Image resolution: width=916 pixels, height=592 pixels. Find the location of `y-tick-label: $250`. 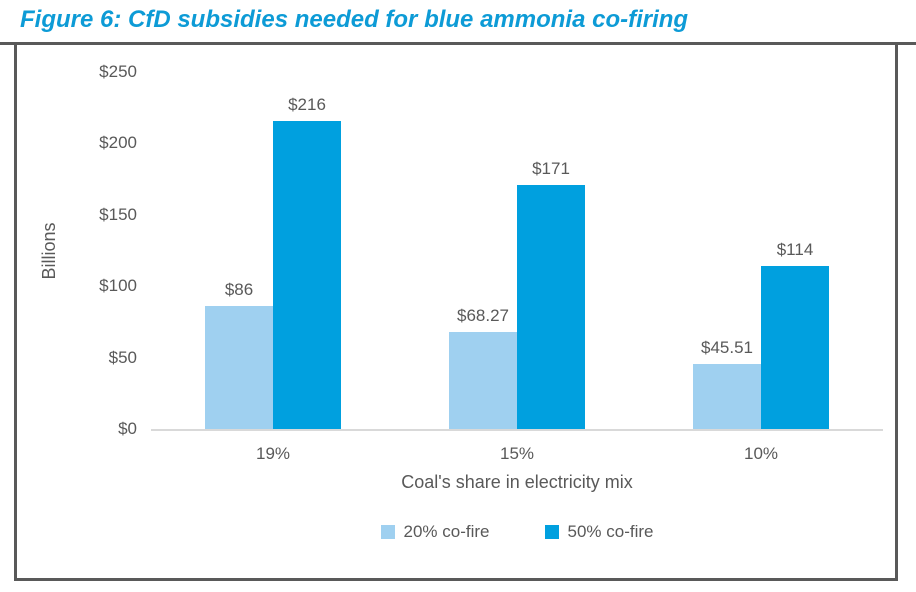

y-tick-label: $250 is located at coordinates (118, 71).